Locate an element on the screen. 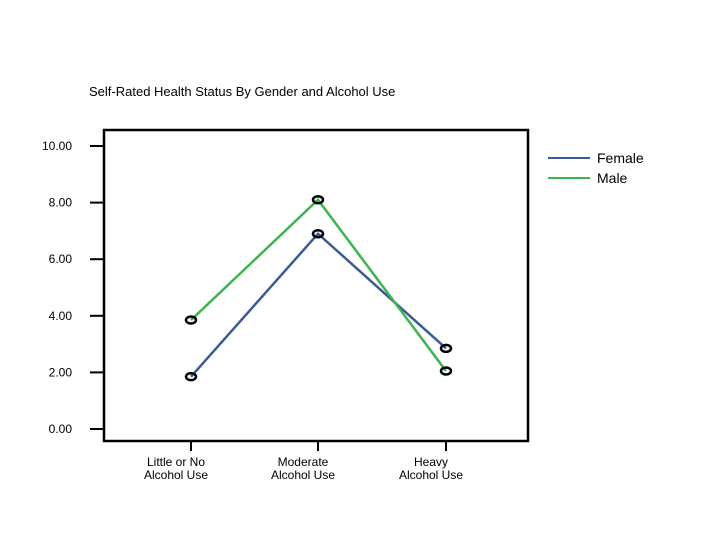 The width and height of the screenshot is (720, 540). y-tick-label: 6.00 is located at coordinates (61, 259).